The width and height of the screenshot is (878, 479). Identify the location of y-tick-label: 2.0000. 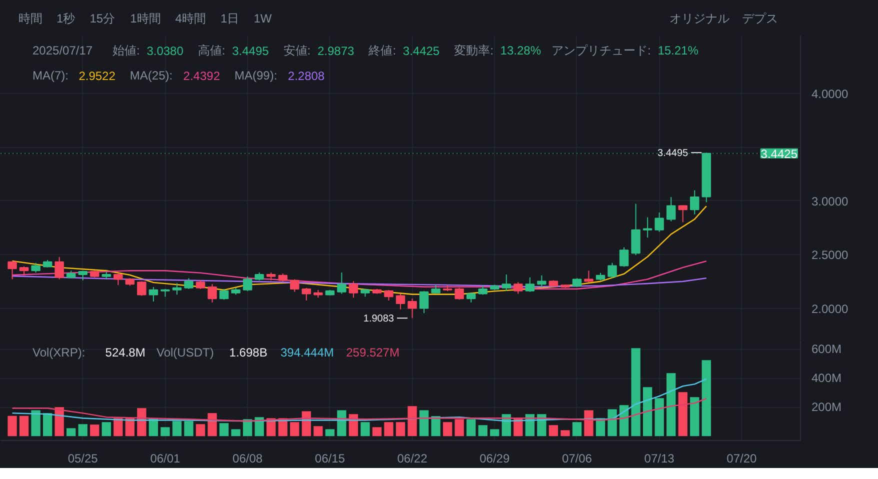
(830, 309).